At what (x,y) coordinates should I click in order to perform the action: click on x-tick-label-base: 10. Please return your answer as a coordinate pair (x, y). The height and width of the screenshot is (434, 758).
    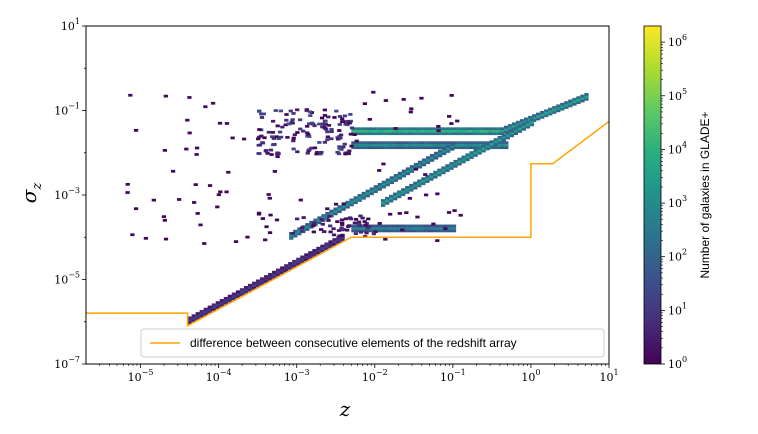
    Looking at the image, I should click on (447, 377).